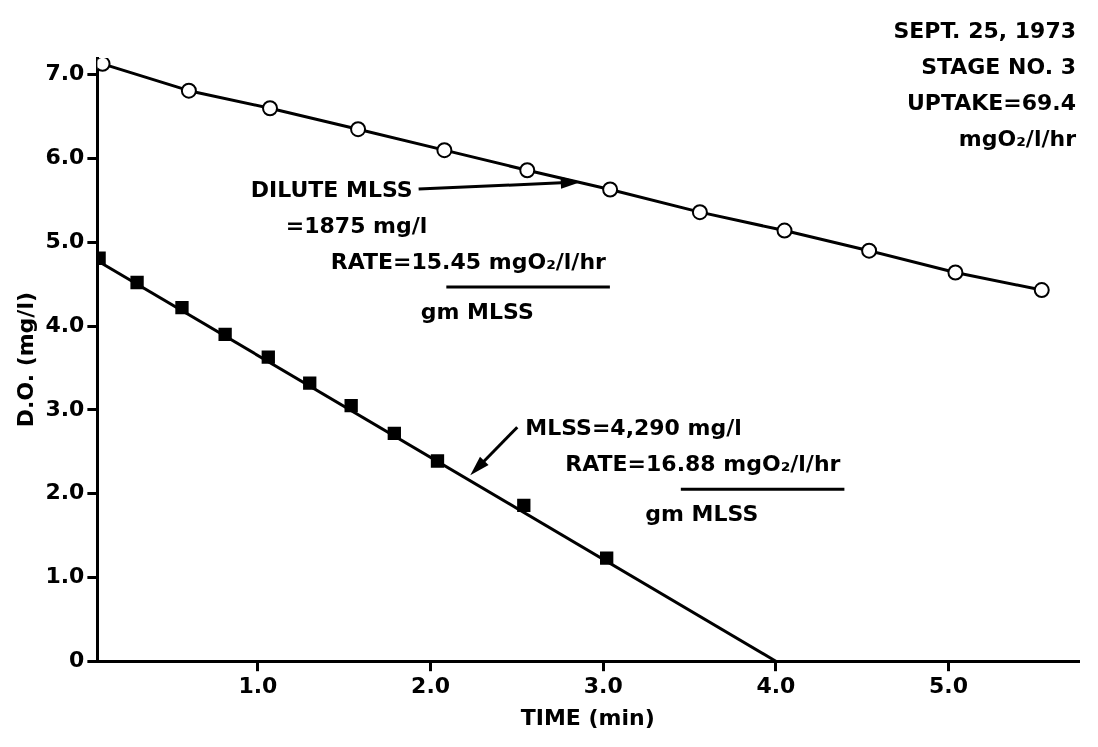 The height and width of the screenshot is (747, 1098). Describe the element at coordinates (587, 717) in the screenshot. I see `x-axis-title: TIME (min)` at that location.